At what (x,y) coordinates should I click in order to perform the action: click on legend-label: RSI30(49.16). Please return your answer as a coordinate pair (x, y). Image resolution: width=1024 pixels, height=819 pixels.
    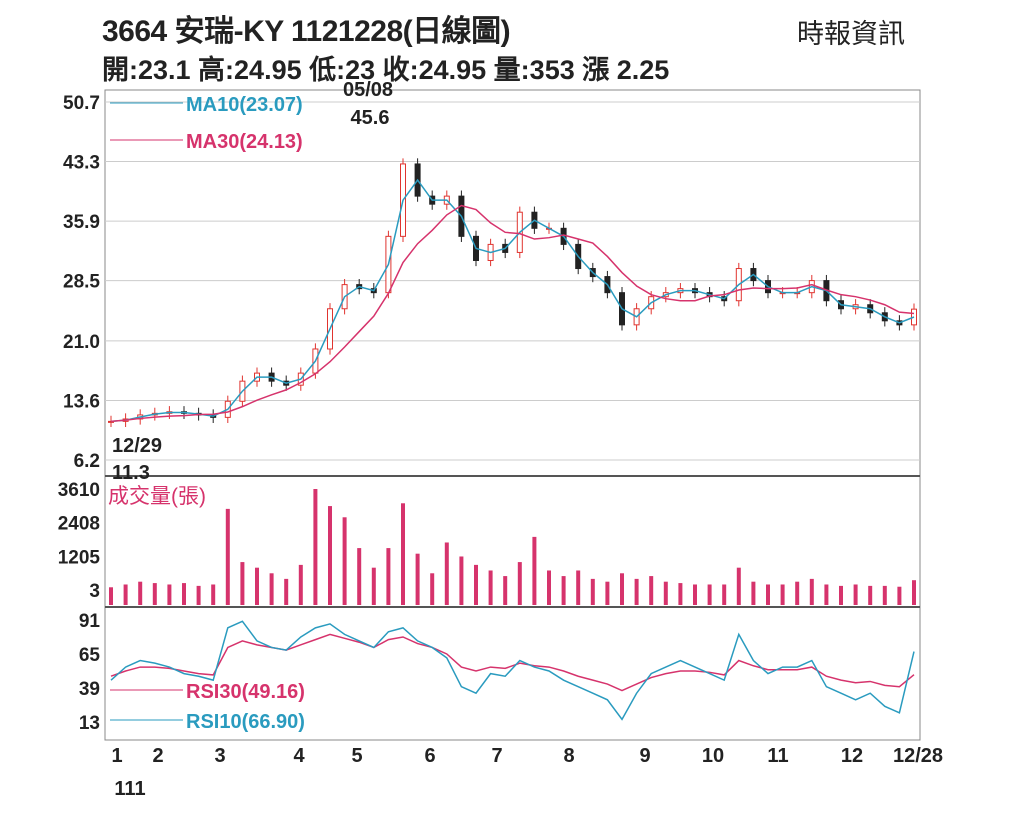
    Looking at the image, I should click on (245, 692).